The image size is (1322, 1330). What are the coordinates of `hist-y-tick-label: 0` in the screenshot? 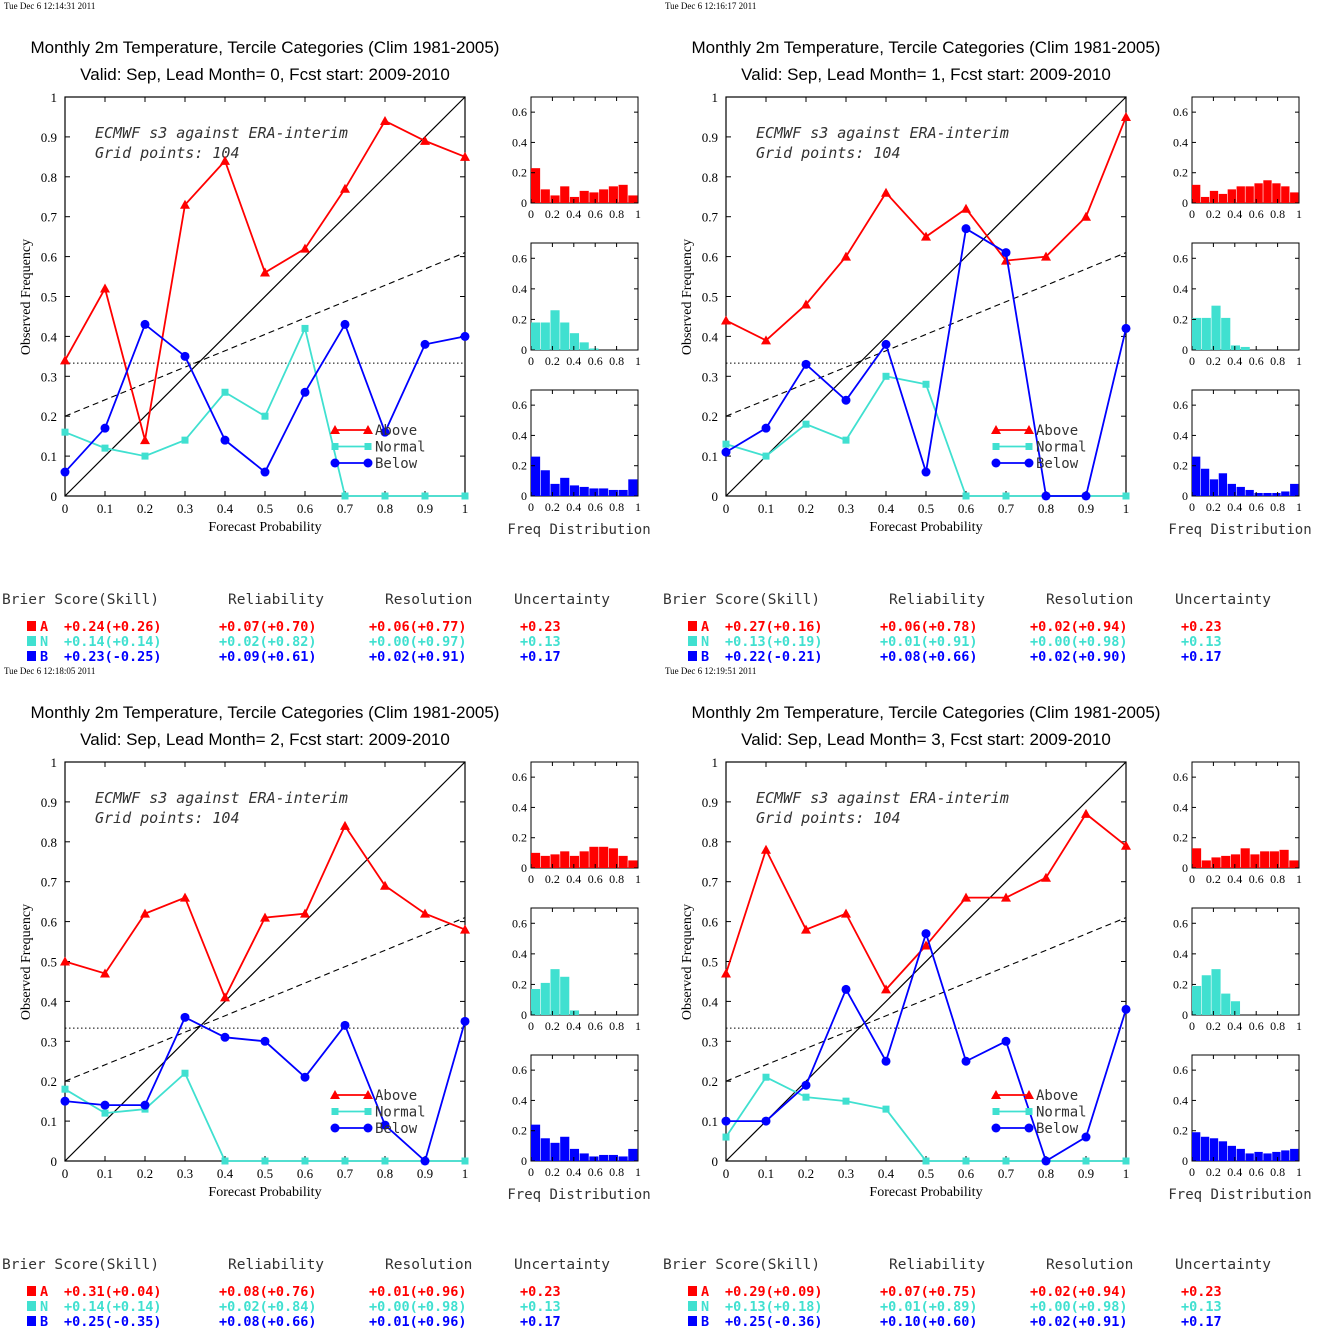 It's located at (1185, 1015).